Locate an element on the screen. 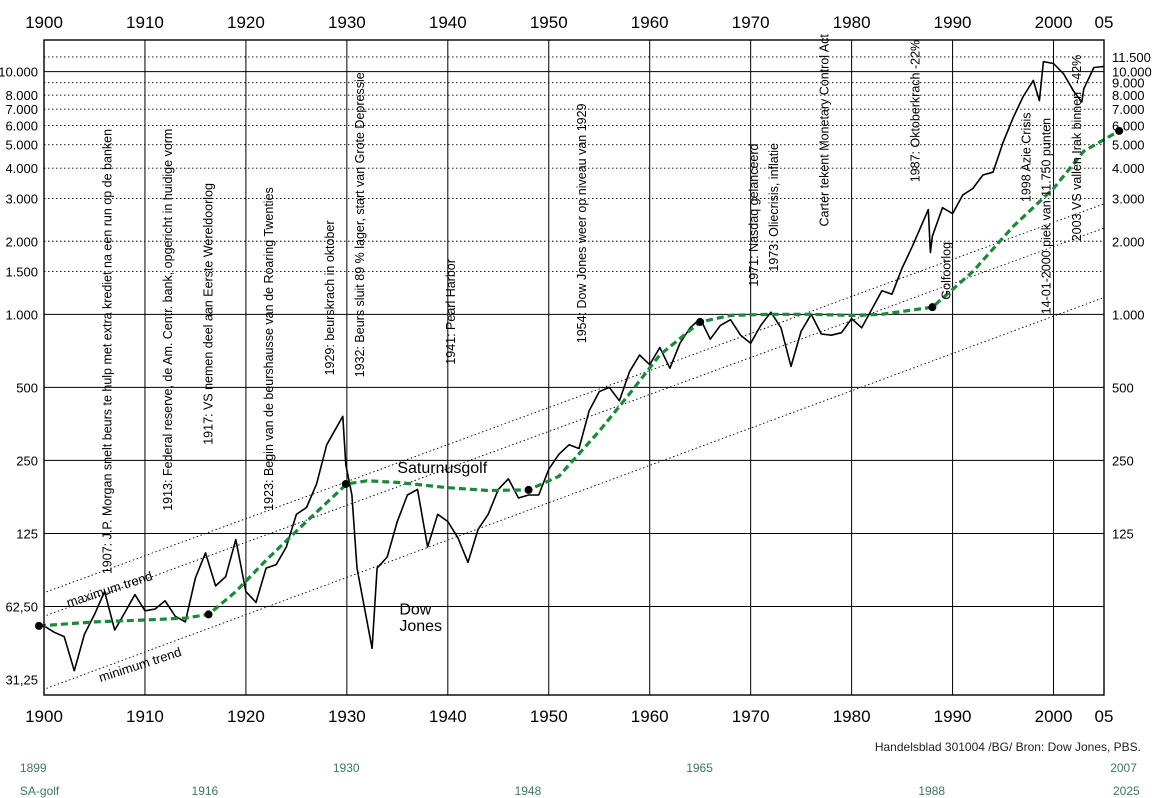  x-tick-top: 1930 is located at coordinates (347, 22).